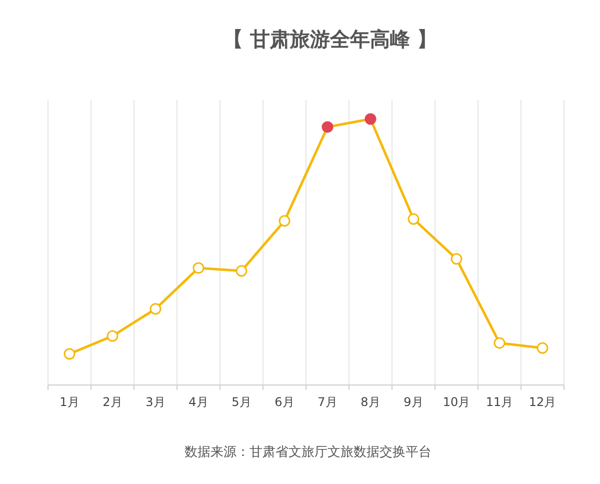 The height and width of the screenshot is (484, 600). Describe the element at coordinates (330, 39) in the screenshot. I see `chart-title: 【 甘肃旅游全年高峰 】` at that location.